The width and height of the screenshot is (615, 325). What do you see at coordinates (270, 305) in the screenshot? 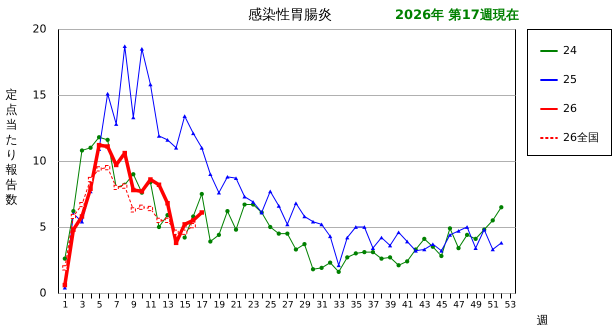
I see `x-tick-label: 25` at bounding box center [270, 305].